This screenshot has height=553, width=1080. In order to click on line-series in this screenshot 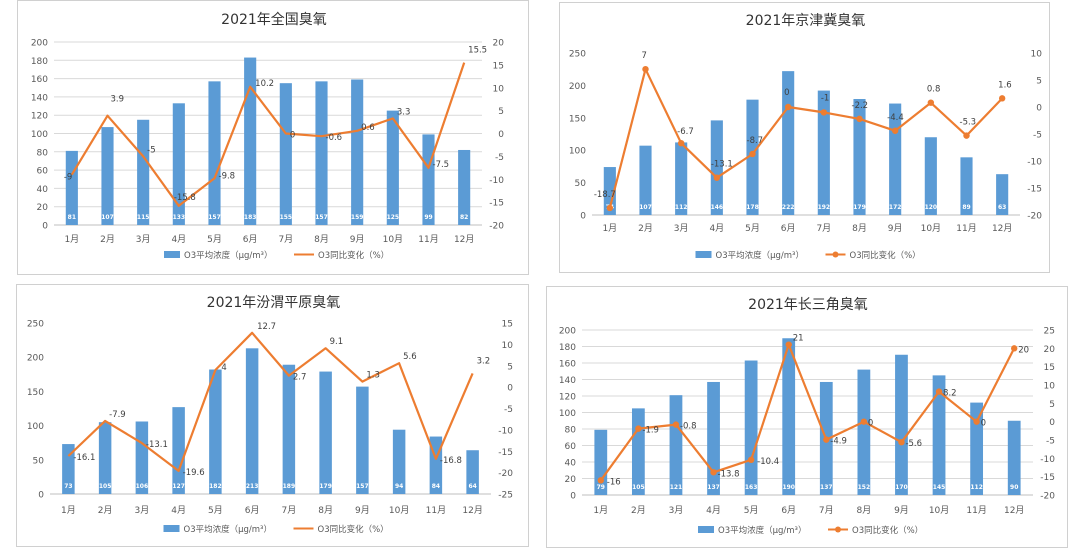, I will do `click(270, 401)`.